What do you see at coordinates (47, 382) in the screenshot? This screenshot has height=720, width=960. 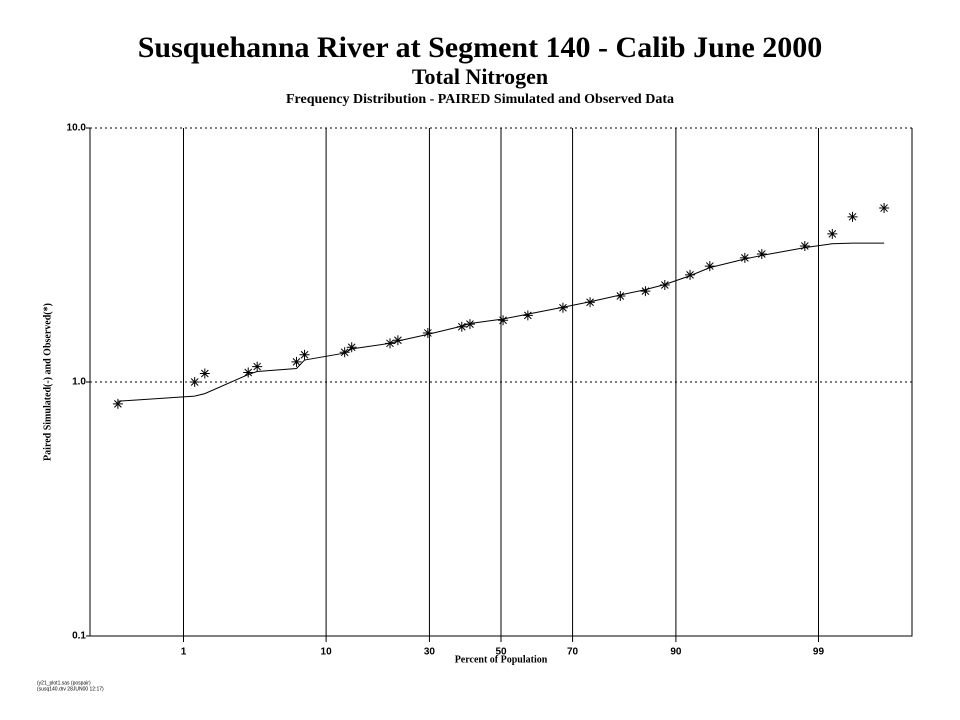 I see `y-axis-label: Paired Simulated(-) and Observed(*)` at bounding box center [47, 382].